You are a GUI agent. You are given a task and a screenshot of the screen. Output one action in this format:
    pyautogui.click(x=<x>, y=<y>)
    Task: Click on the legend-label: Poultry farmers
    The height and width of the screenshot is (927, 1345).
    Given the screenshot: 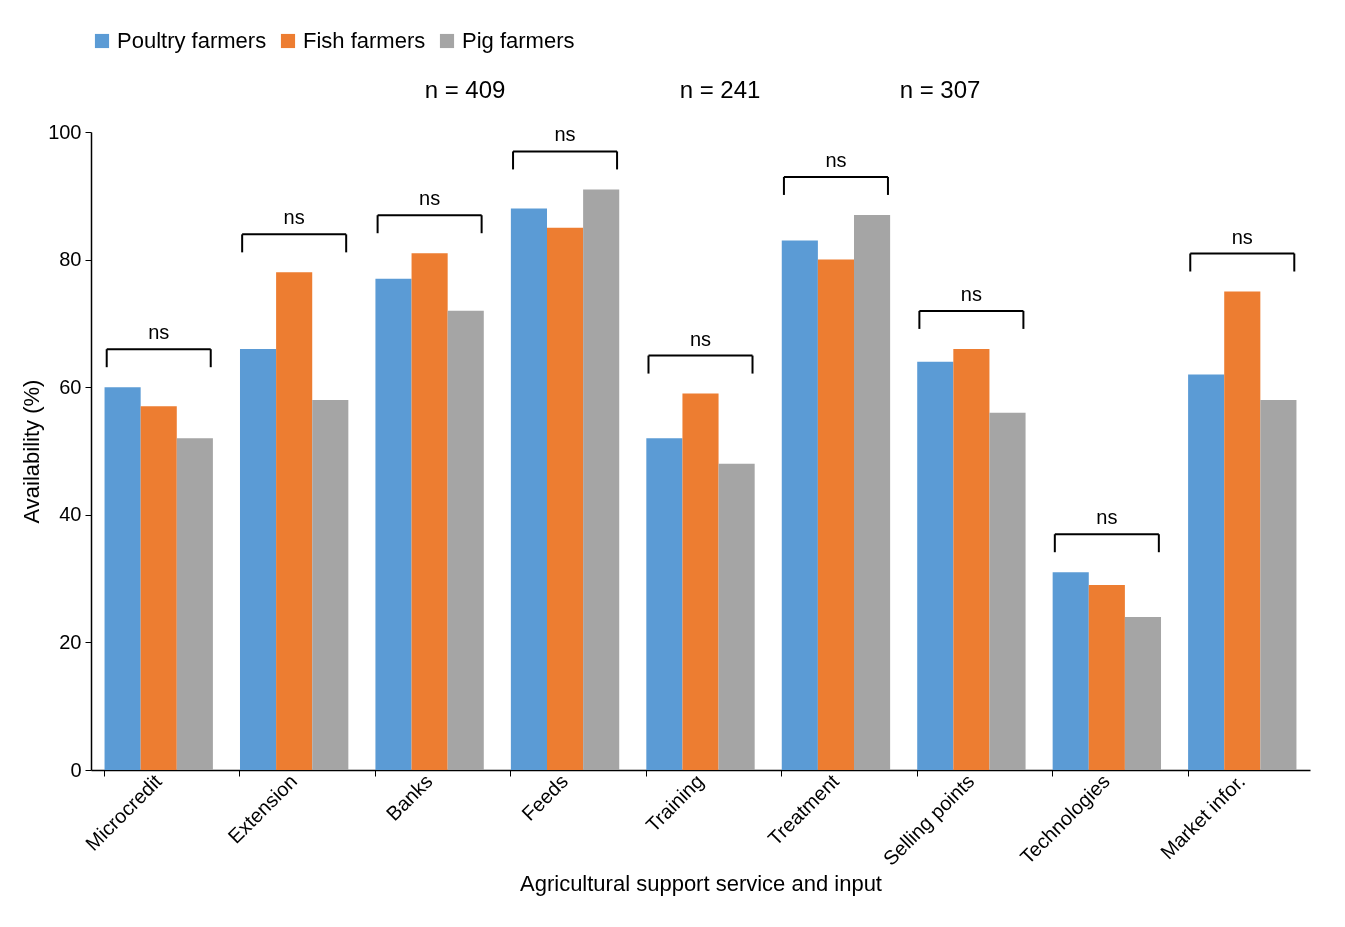 What is the action you would take?
    pyautogui.click(x=192, y=40)
    